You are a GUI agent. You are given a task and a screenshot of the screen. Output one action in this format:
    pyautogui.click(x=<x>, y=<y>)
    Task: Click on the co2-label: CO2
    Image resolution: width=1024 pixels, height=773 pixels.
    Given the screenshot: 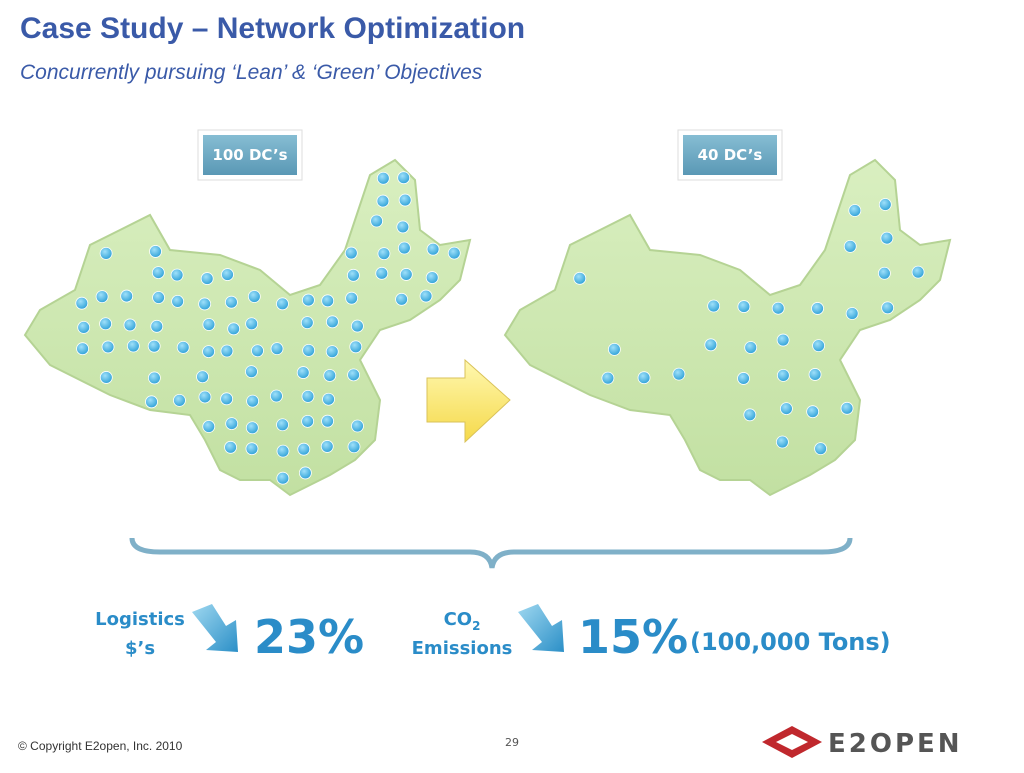 What is the action you would take?
    pyautogui.click(x=462, y=621)
    